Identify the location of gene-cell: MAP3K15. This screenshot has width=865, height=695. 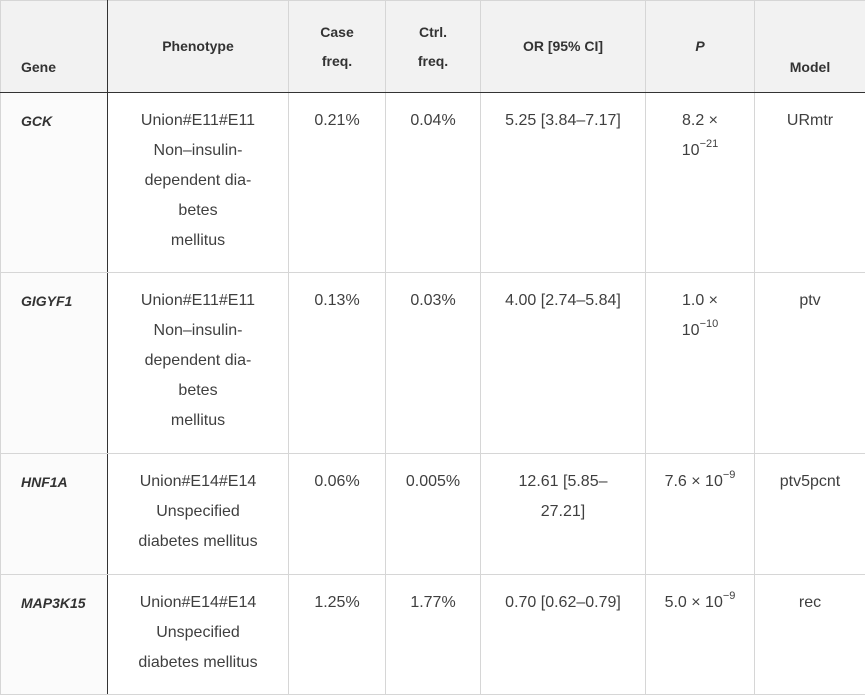
(54, 635).